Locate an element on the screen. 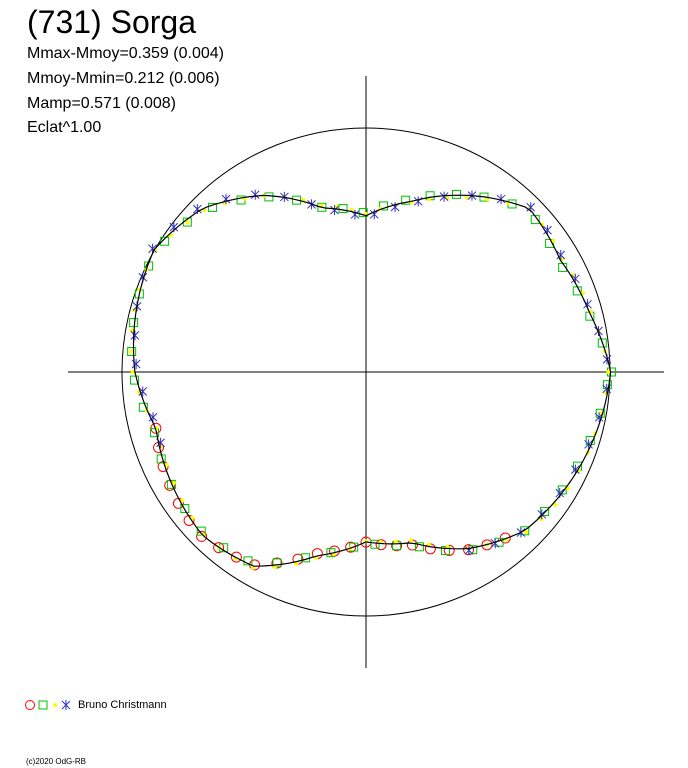  page-title: (731) Sorga is located at coordinates (111, 22).